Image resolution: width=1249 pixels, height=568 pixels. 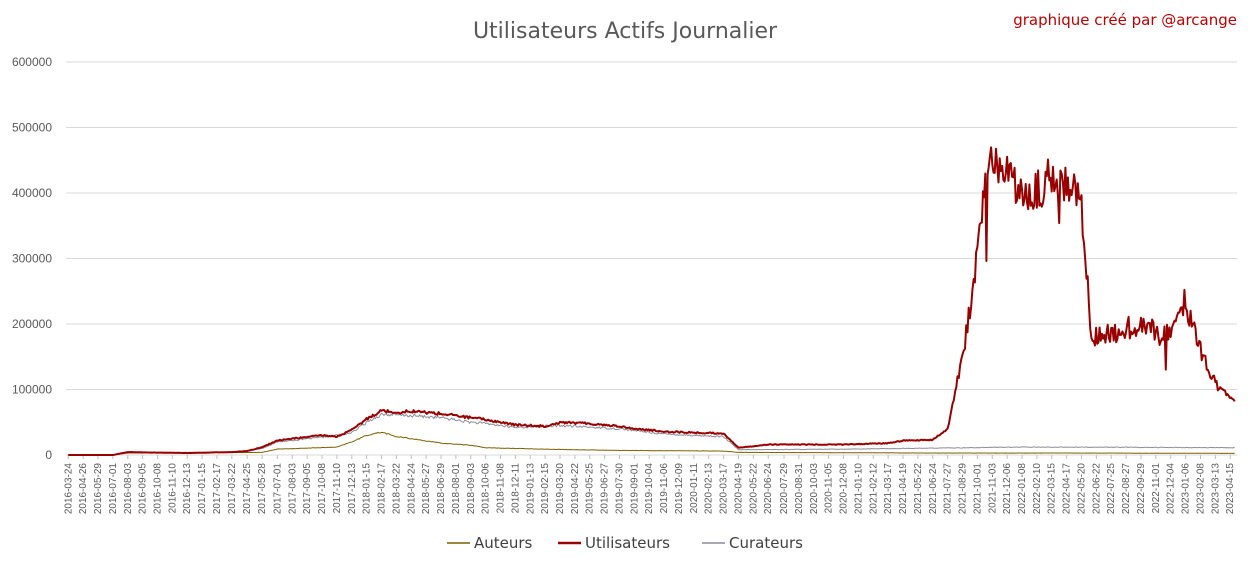 I want to click on x-tick-label: 2020-04-19, so click(x=738, y=489).